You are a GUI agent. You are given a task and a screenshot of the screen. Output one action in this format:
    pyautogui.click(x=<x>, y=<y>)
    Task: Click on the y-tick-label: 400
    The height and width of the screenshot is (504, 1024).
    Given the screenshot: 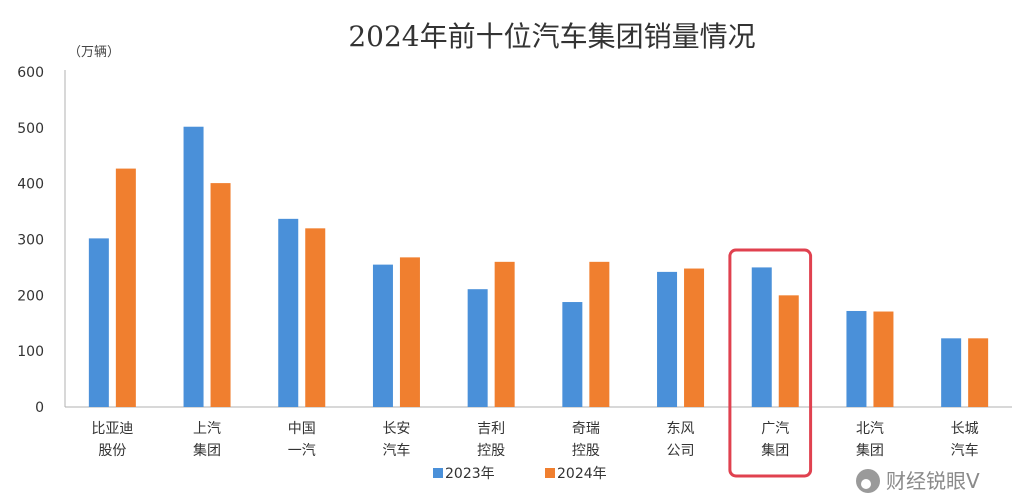 What is the action you would take?
    pyautogui.click(x=30, y=185)
    